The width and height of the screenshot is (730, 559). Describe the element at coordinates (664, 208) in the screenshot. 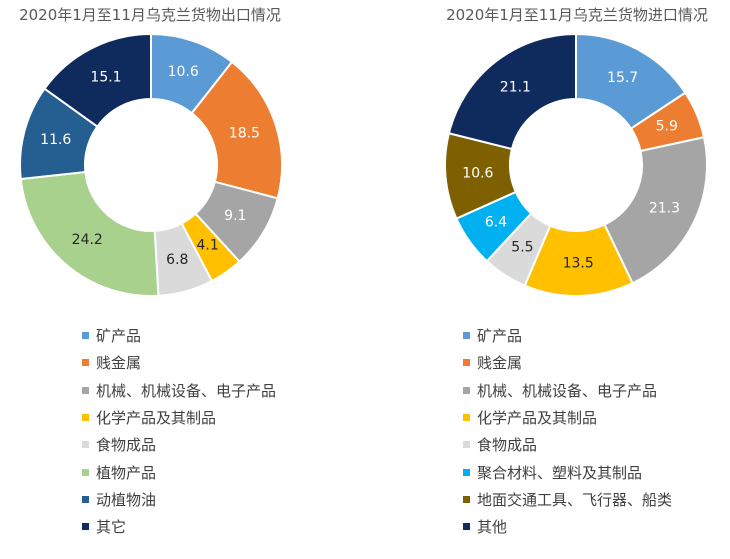

I see `import-data-label-2: 21.3` at that location.